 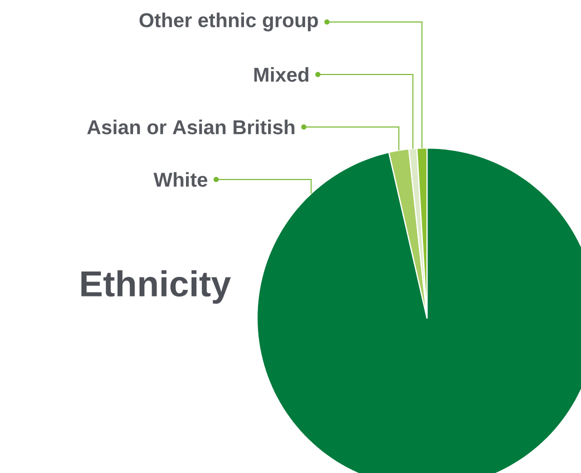 What do you see at coordinates (156, 287) in the screenshot?
I see `text: Ethnicity` at bounding box center [156, 287].